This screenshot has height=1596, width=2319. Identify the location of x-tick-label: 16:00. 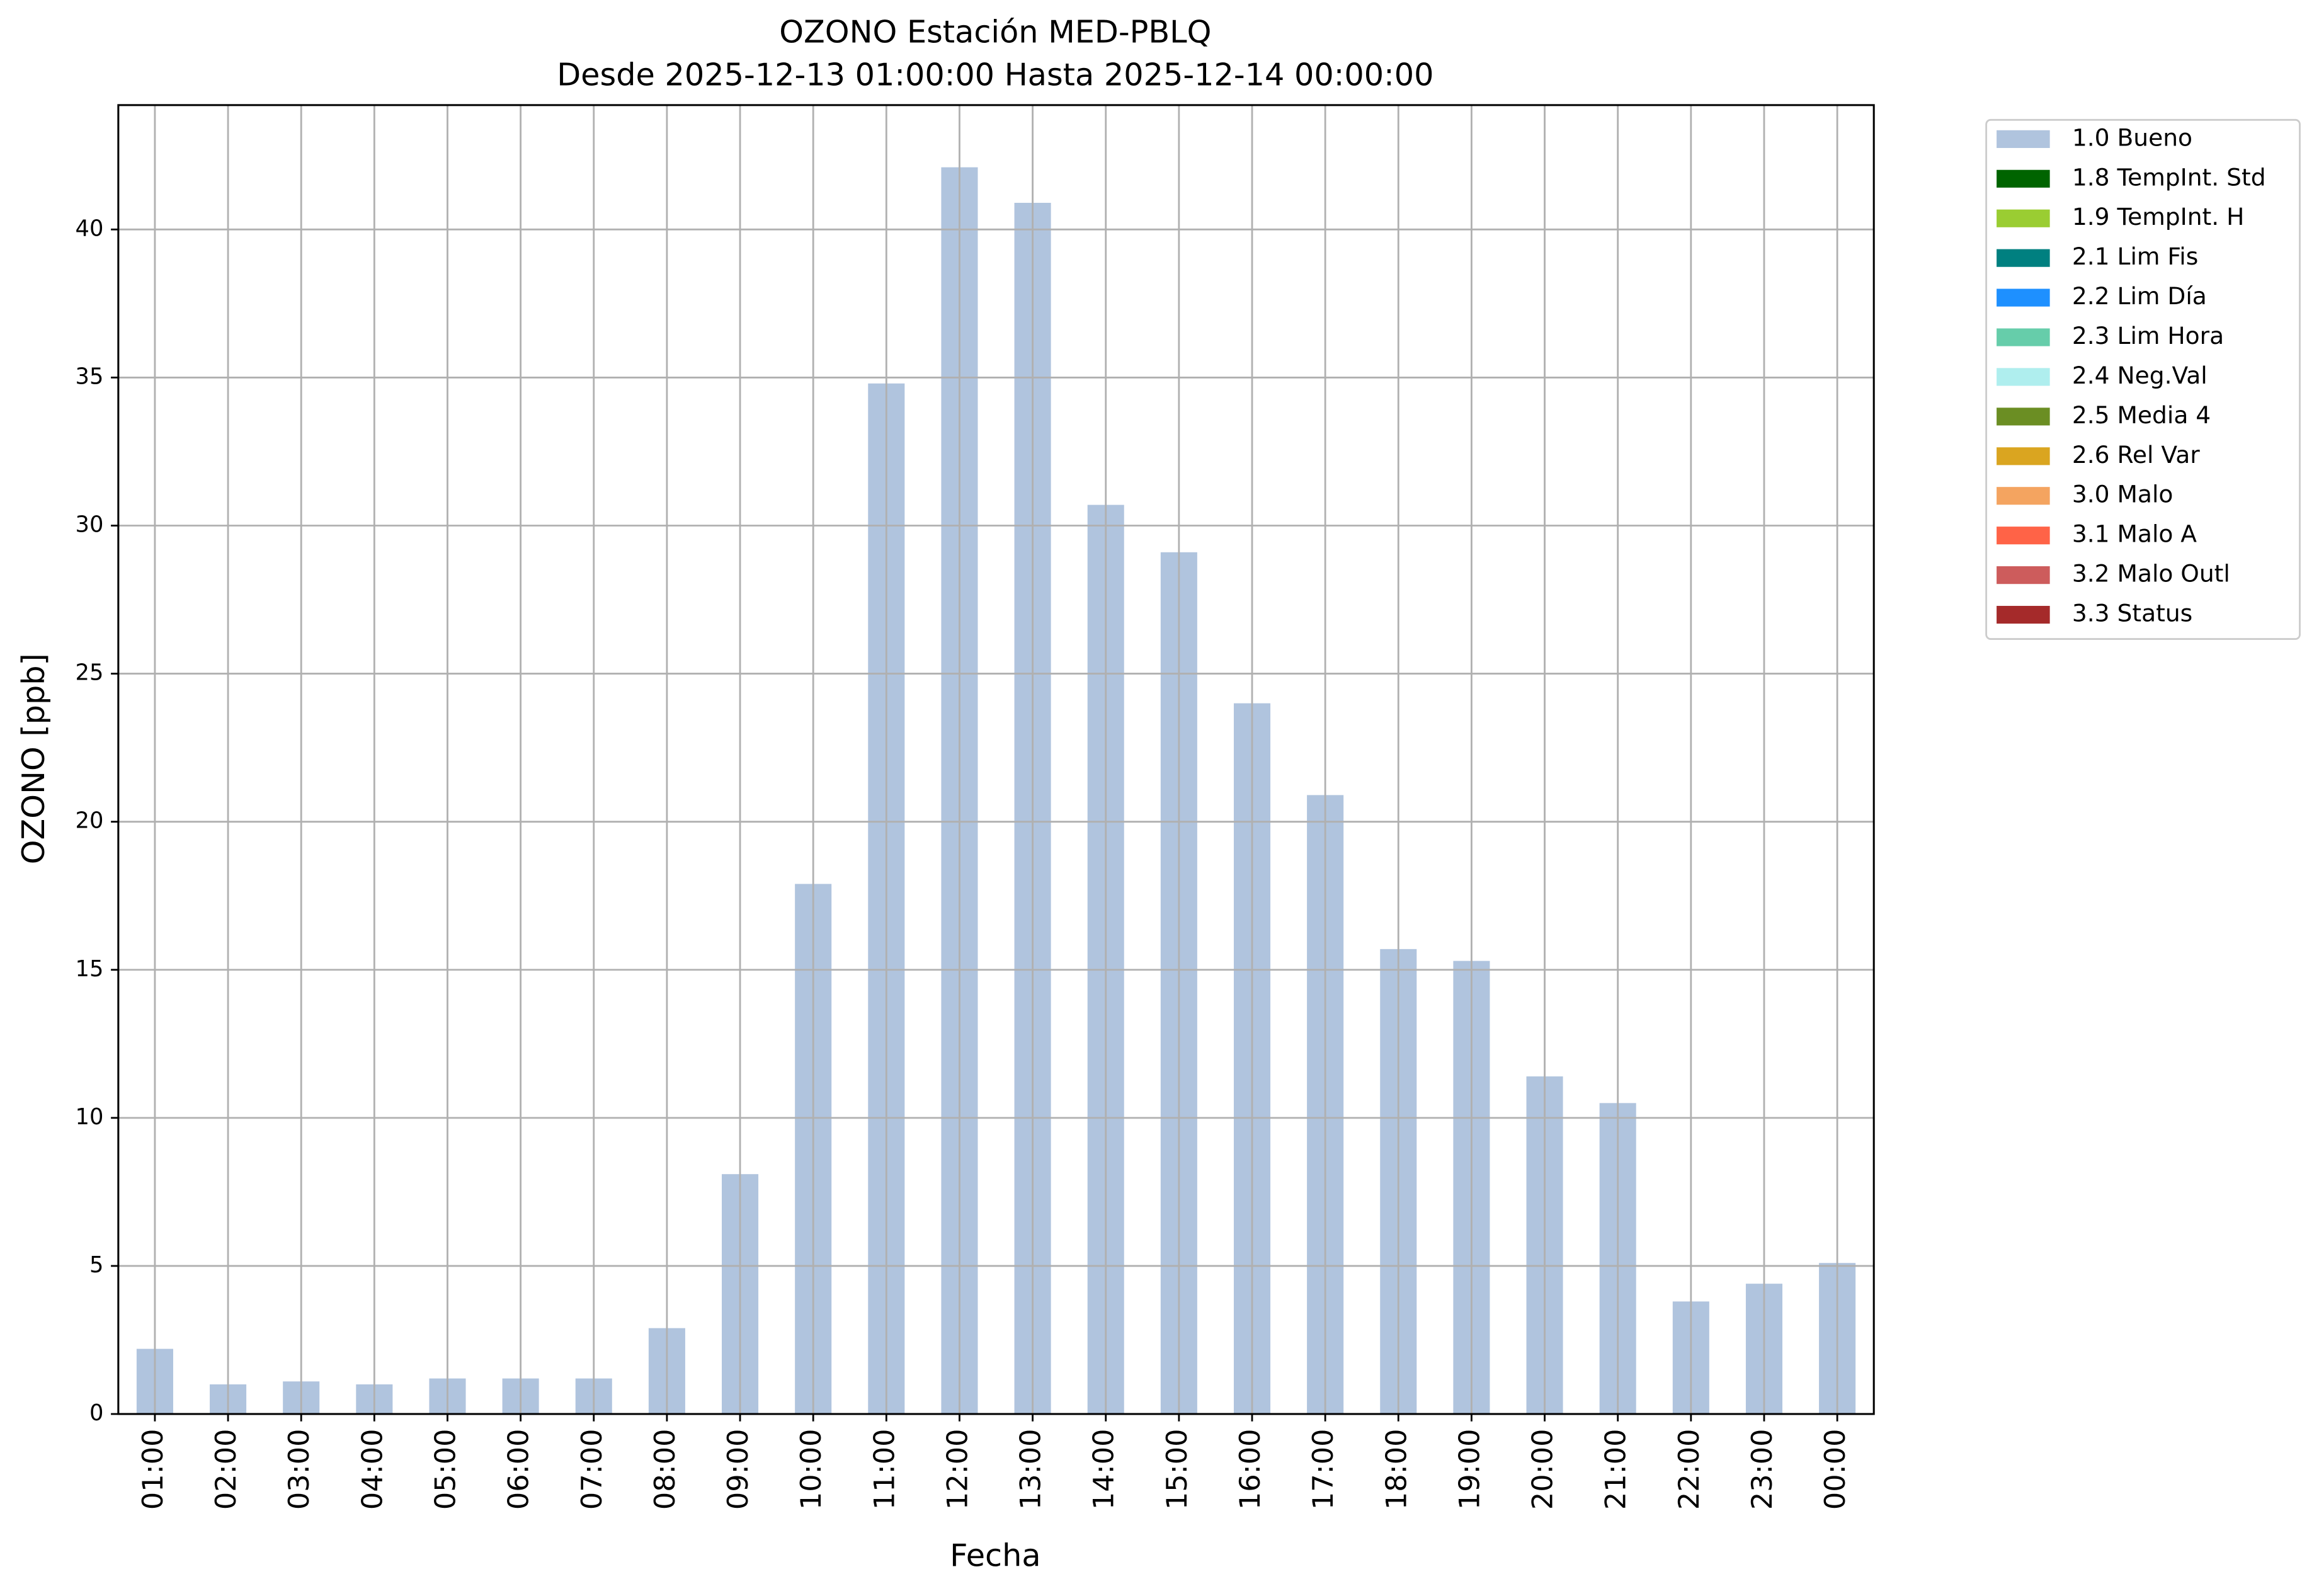
(1250, 1469).